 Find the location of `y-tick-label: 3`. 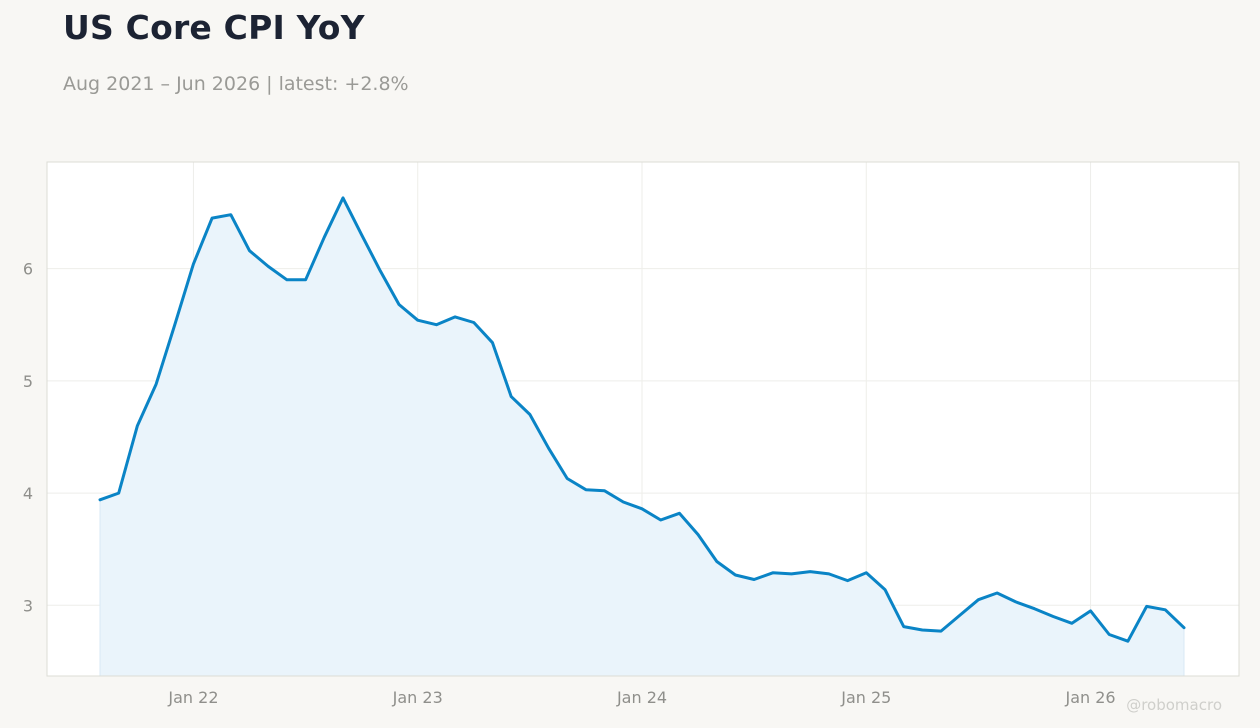

y-tick-label: 3 is located at coordinates (28, 605).